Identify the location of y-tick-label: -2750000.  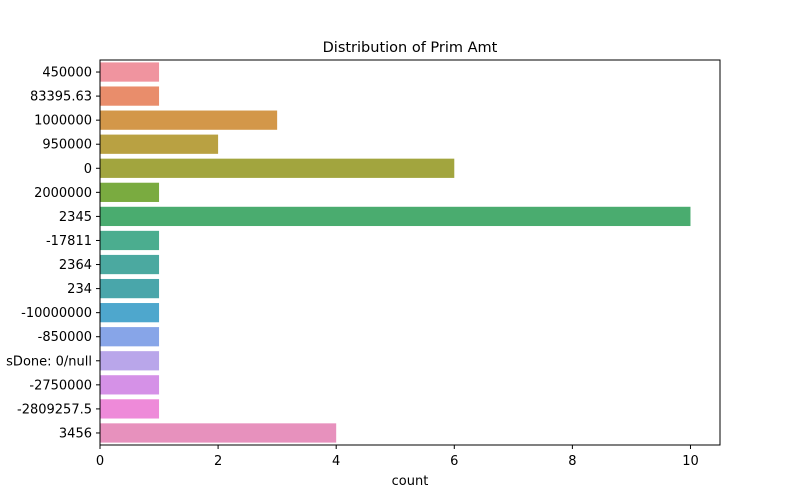
(60, 385).